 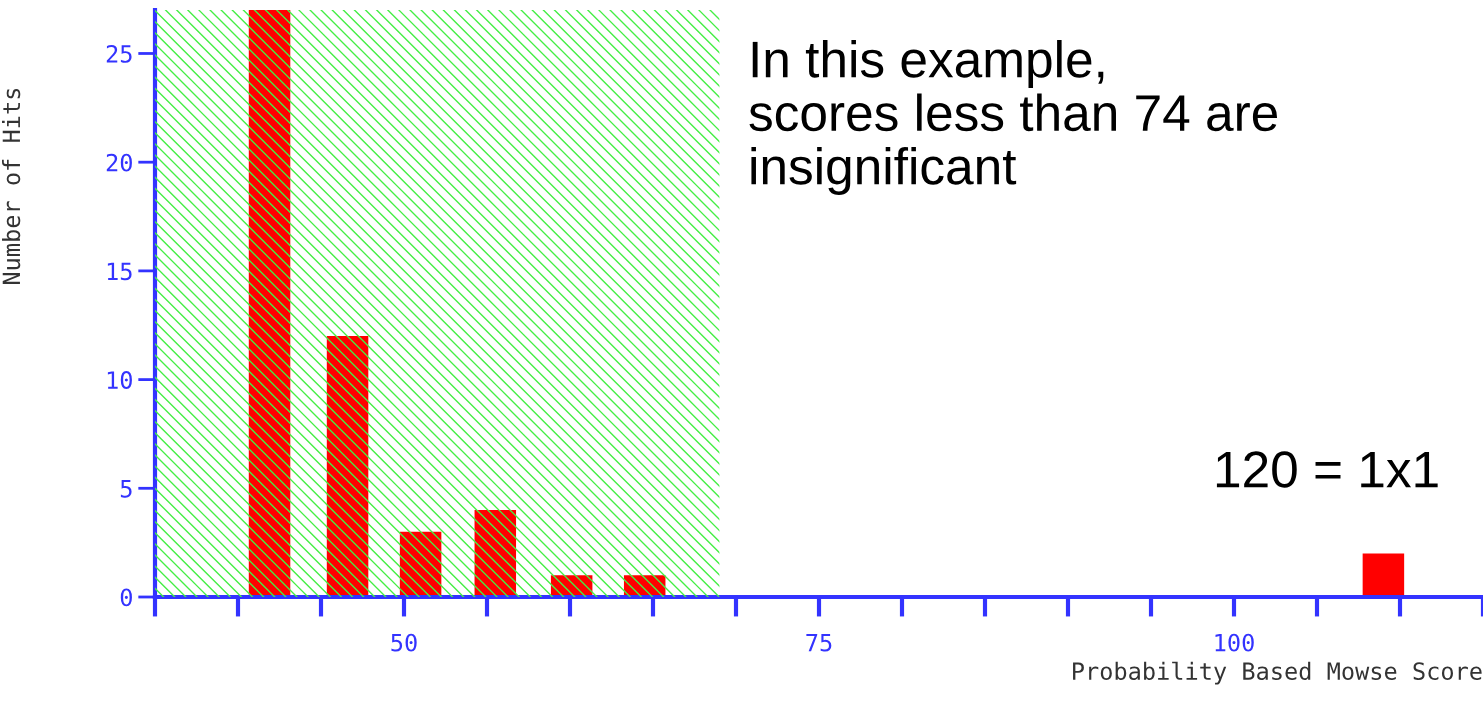 What do you see at coordinates (11, 186) in the screenshot?
I see `y-axis-title: Number of Hits` at bounding box center [11, 186].